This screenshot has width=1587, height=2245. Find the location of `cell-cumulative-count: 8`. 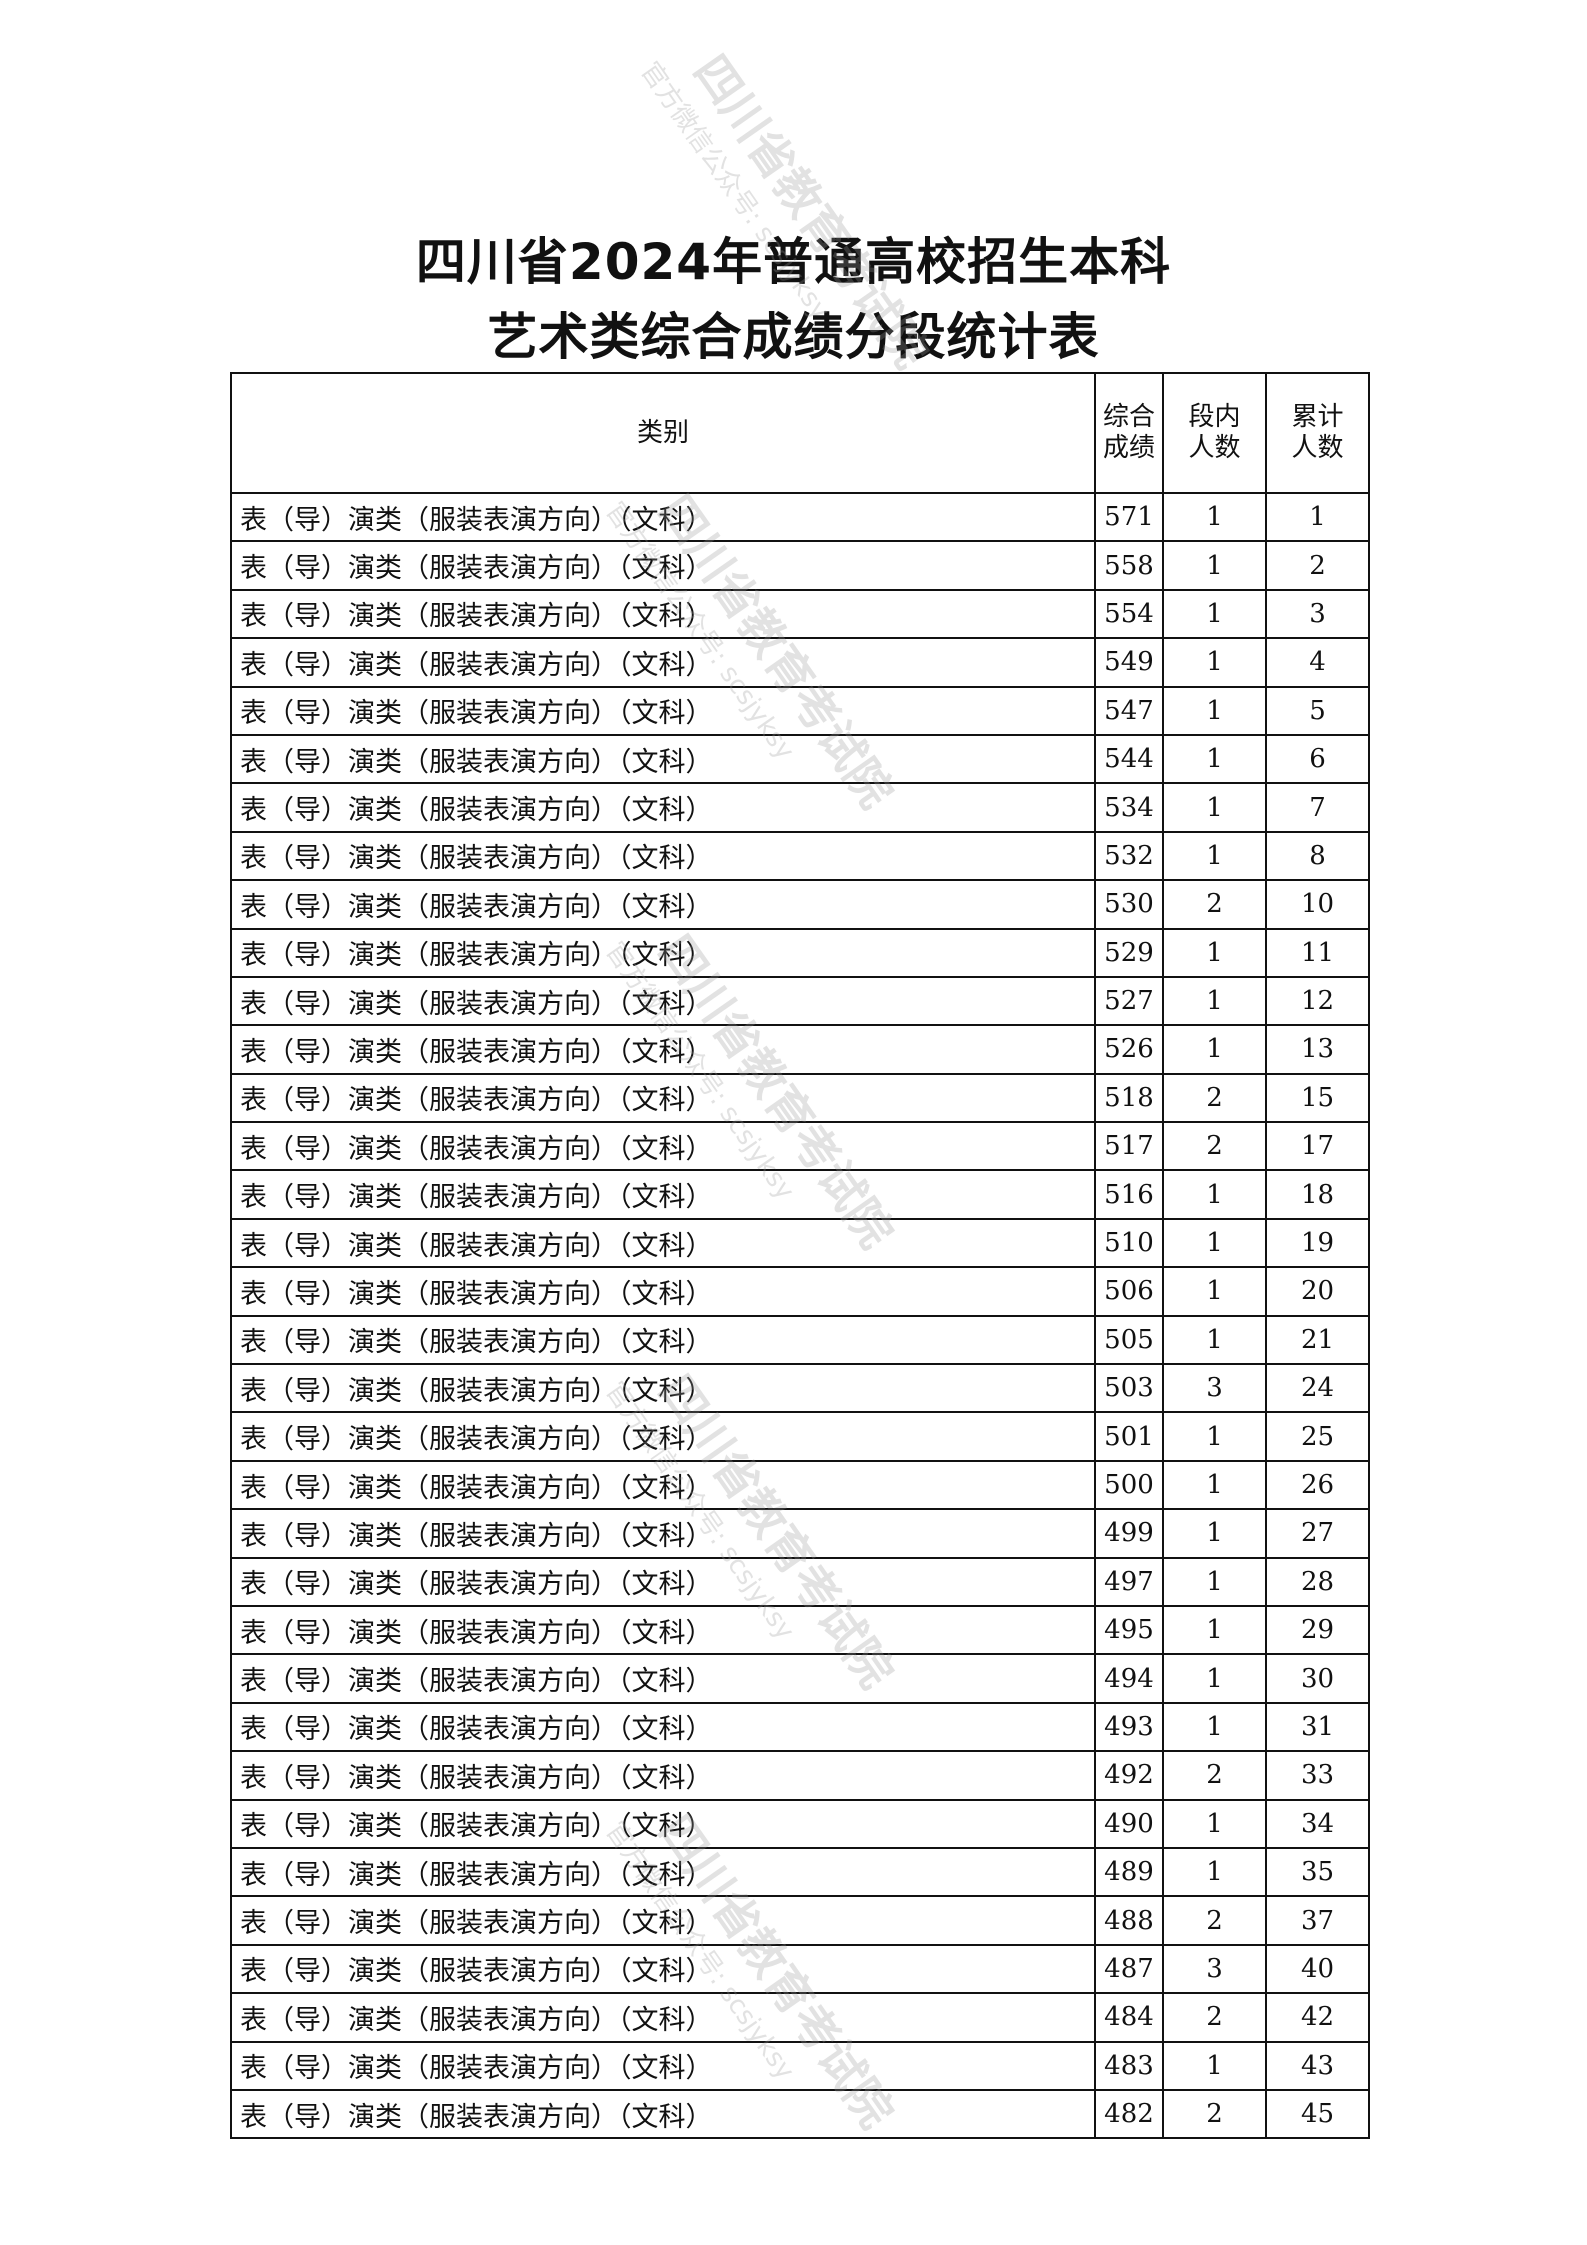

cell-cumulative-count: 8 is located at coordinates (1317, 856).